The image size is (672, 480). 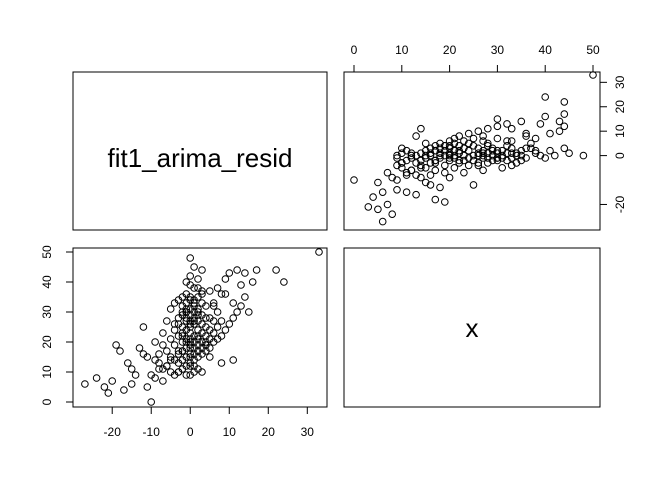 I want to click on left-y-tick-label: 50, so click(x=47, y=252).